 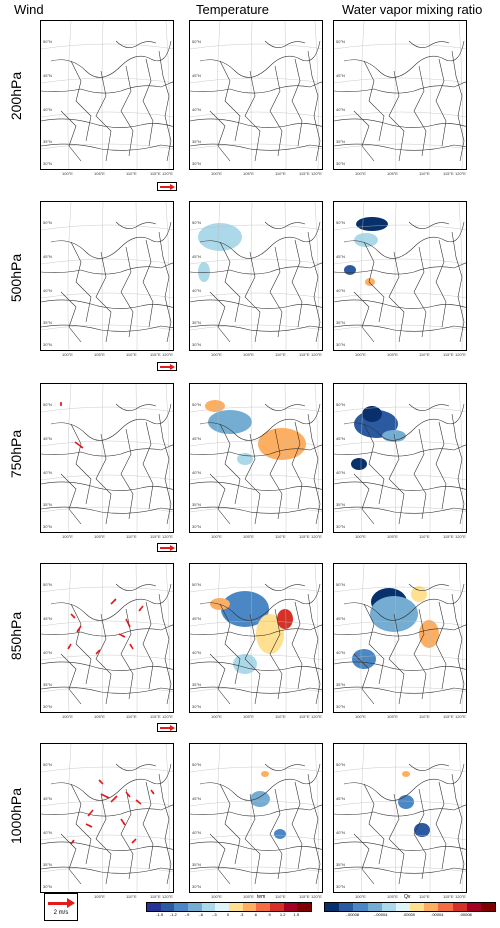 What do you see at coordinates (304, 896) in the screenshot?
I see `longitude-label: 115°E` at bounding box center [304, 896].